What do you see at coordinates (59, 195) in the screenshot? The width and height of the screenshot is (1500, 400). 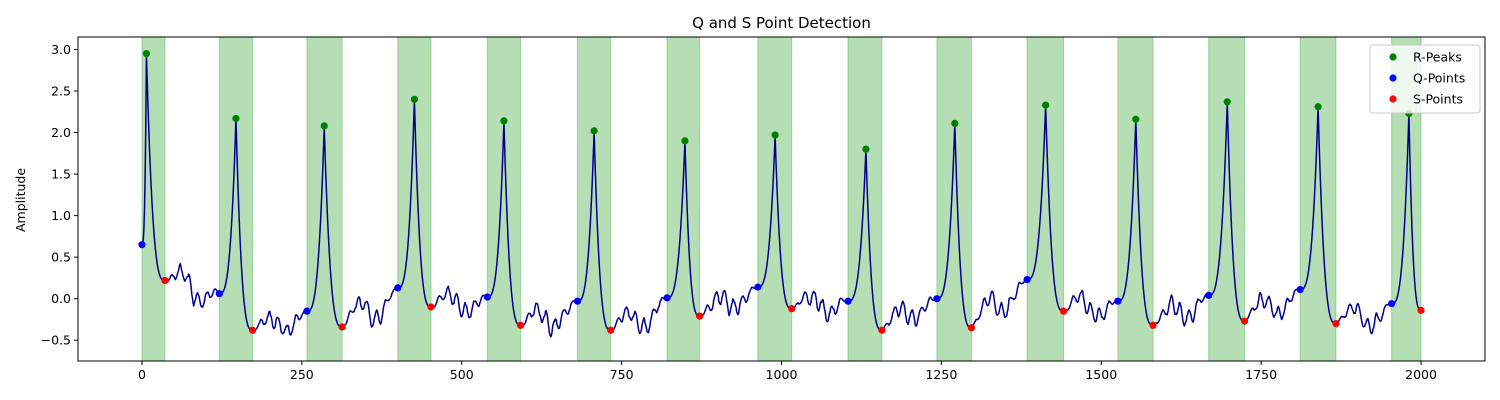 I see `y-axis: −0.5 0.0 0.5 1.0 1.5 2.0 2.5 3.0` at bounding box center [59, 195].